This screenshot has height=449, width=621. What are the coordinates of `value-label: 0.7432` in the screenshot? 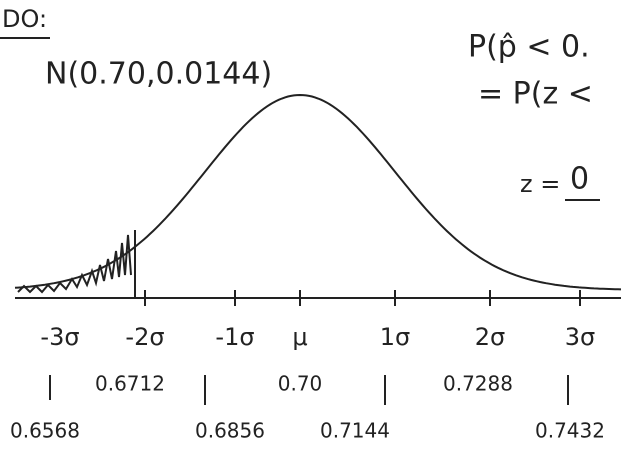 It's located at (570, 431).